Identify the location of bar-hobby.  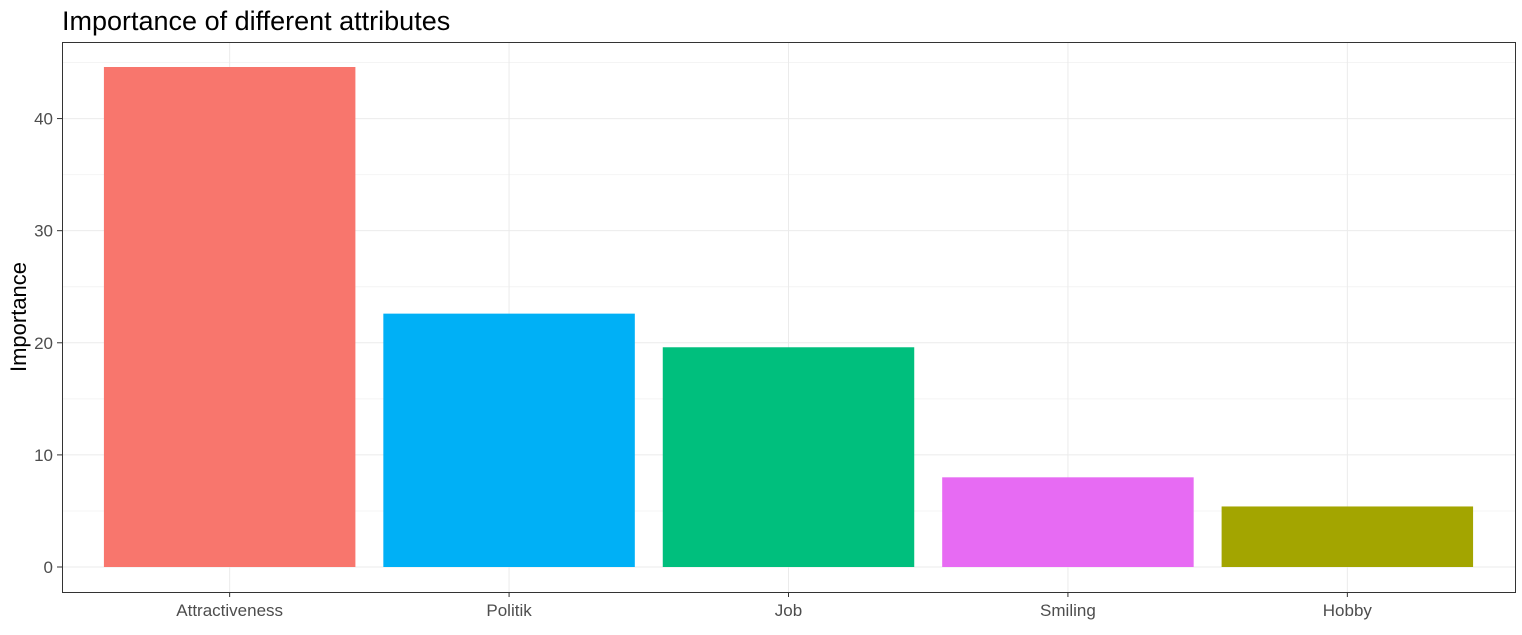
(1347, 536).